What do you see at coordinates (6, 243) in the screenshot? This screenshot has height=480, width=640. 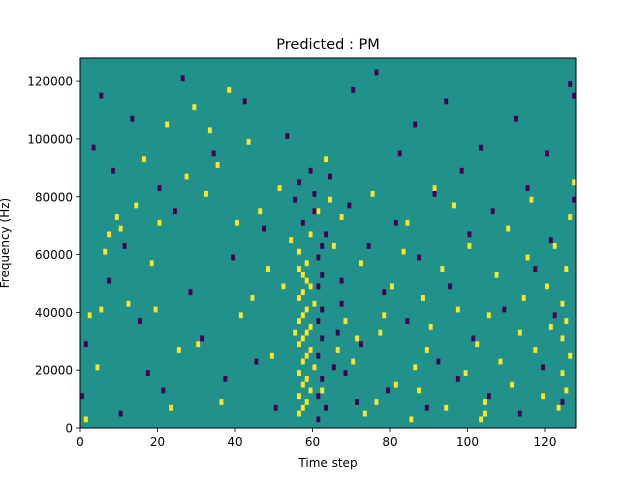 I see `y-axis-title: Frequency (Hz)` at bounding box center [6, 243].